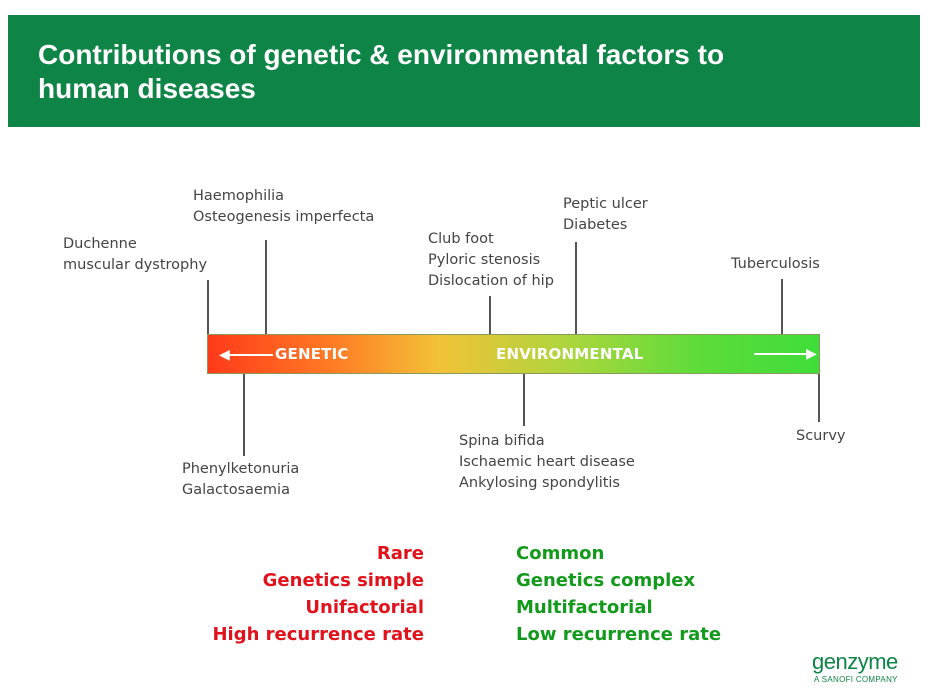 The image size is (940, 690). Describe the element at coordinates (135, 255) in the screenshot. I see `disease-label-duchenne: Duchenne muscular dystrophy` at that location.